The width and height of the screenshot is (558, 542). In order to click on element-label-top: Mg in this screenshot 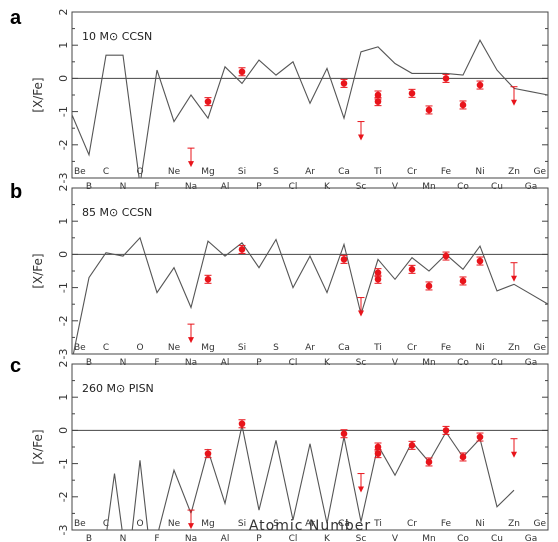, I will do `click(207, 524)`.